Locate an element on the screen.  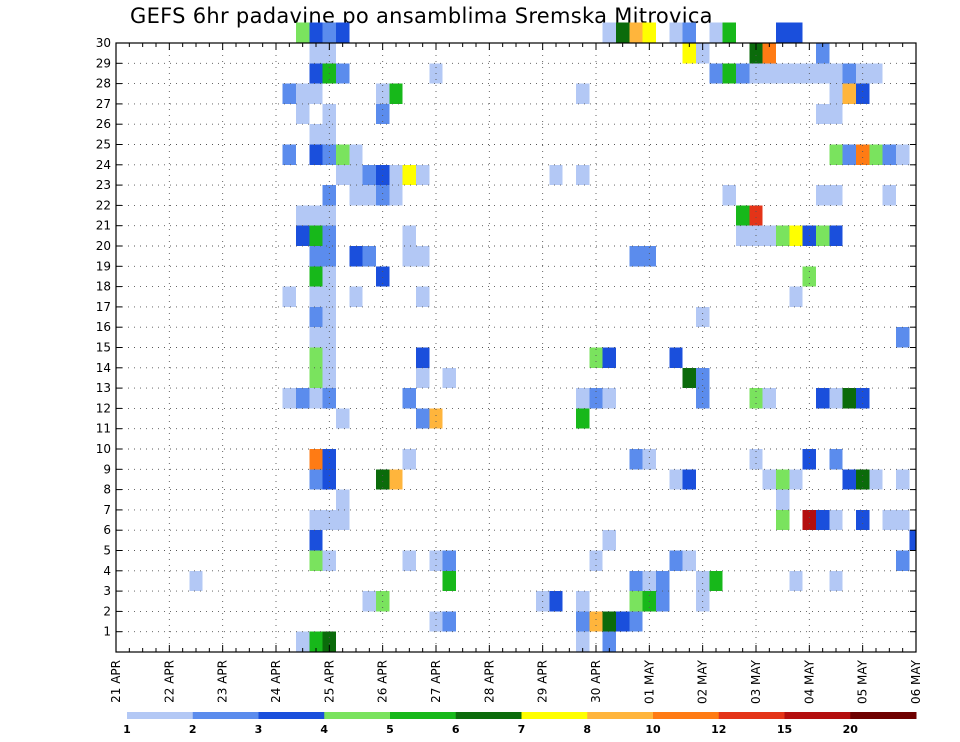
y-tick-label: 16 is located at coordinates (103, 327).